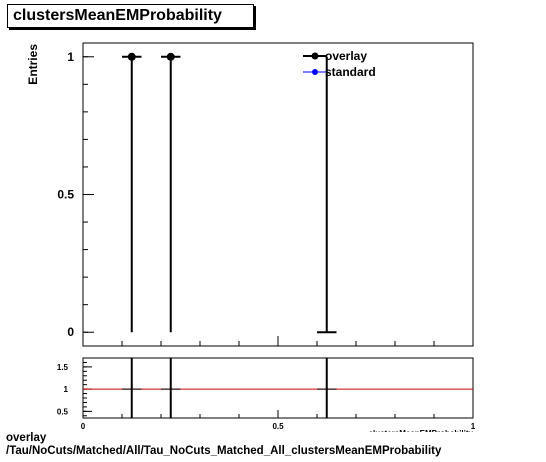 The image size is (546, 462). Describe the element at coordinates (70, 332) in the screenshot. I see `y-tick-label: 0` at that location.